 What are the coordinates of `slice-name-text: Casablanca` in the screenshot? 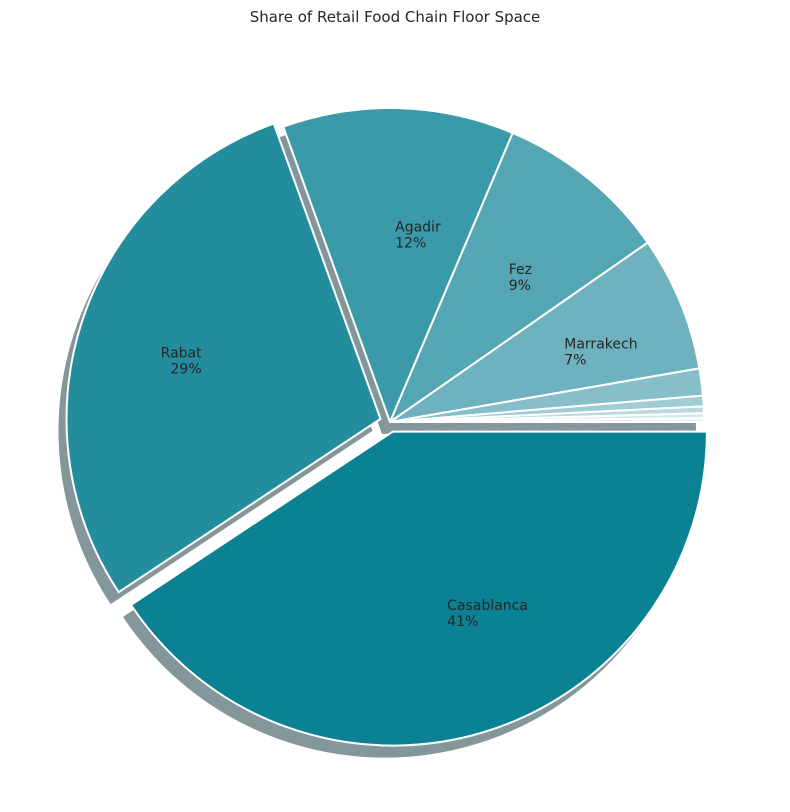 It's located at (487, 606).